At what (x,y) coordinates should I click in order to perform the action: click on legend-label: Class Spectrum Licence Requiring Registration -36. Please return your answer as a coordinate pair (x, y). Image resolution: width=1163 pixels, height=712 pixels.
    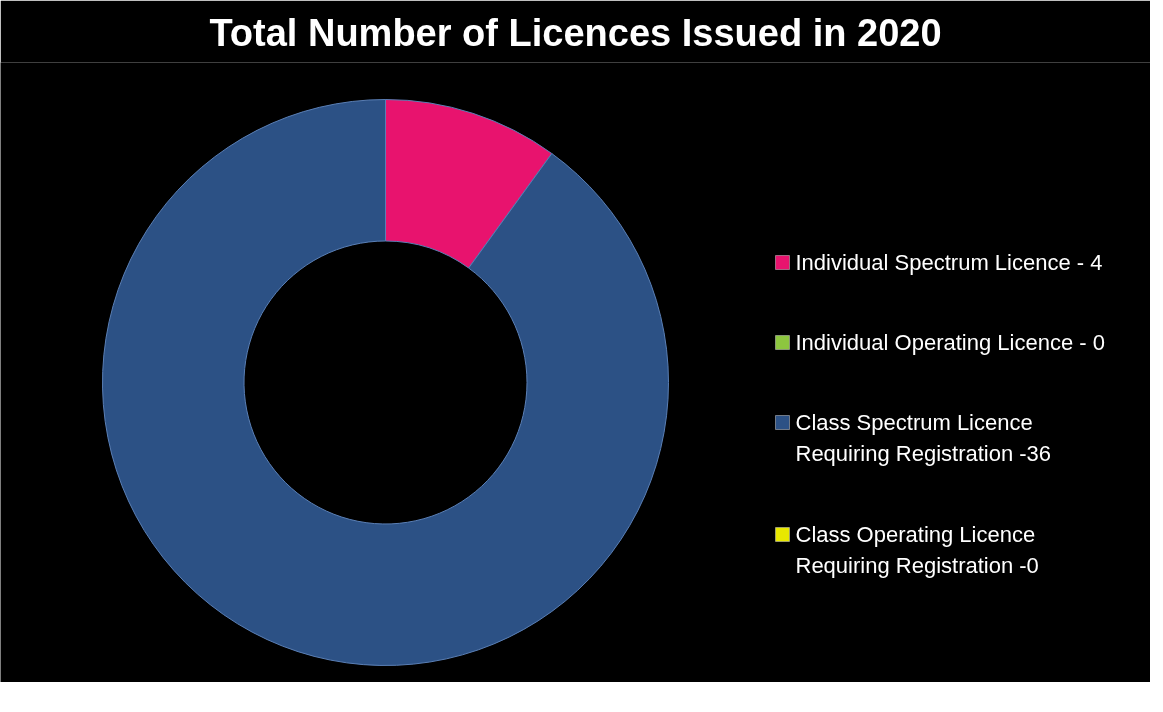
    Looking at the image, I should click on (923, 437).